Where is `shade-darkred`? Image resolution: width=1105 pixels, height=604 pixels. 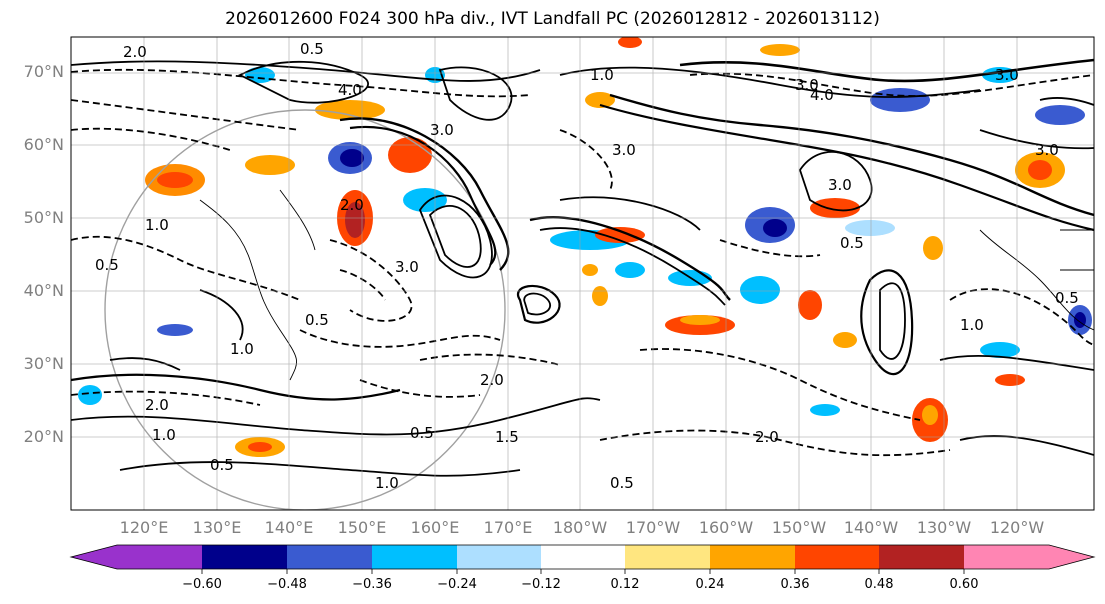
shade-darkred is located at coordinates (355, 220).